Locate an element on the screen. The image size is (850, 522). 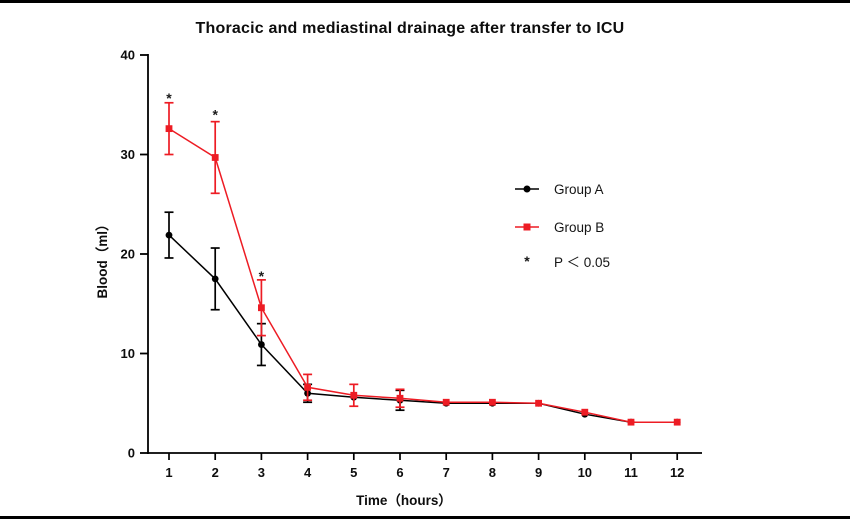
x-tick-label: 5 is located at coordinates (353, 472).